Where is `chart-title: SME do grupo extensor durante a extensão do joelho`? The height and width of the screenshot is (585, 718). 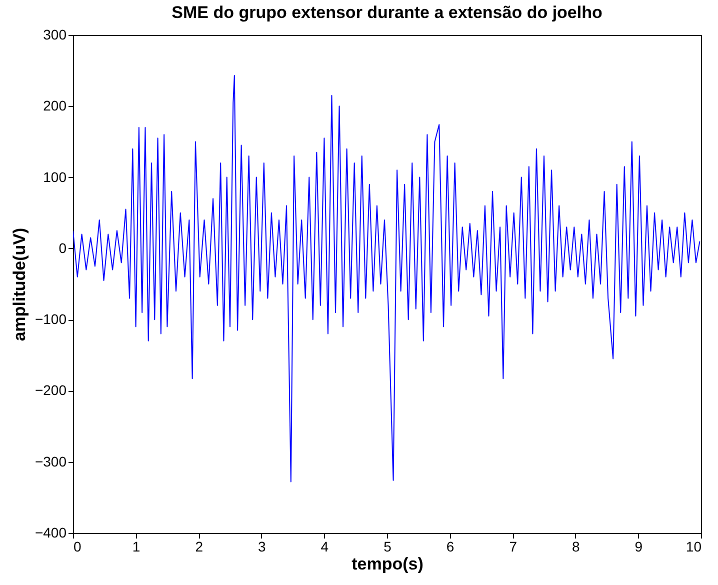
chart-title: SME do grupo extensor durante a extensão do joelho is located at coordinates (387, 12).